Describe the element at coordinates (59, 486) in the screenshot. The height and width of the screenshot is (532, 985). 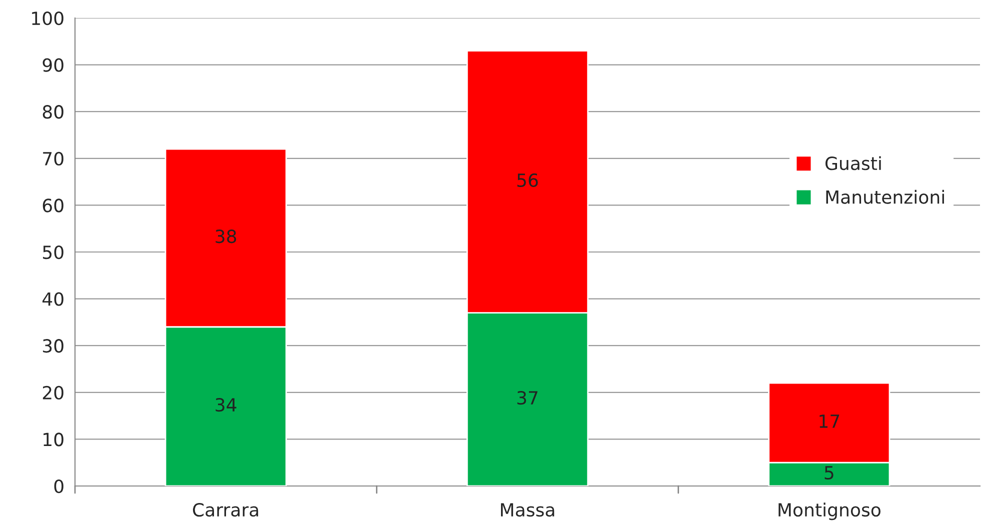
I see `y-tick-label: 0` at that location.